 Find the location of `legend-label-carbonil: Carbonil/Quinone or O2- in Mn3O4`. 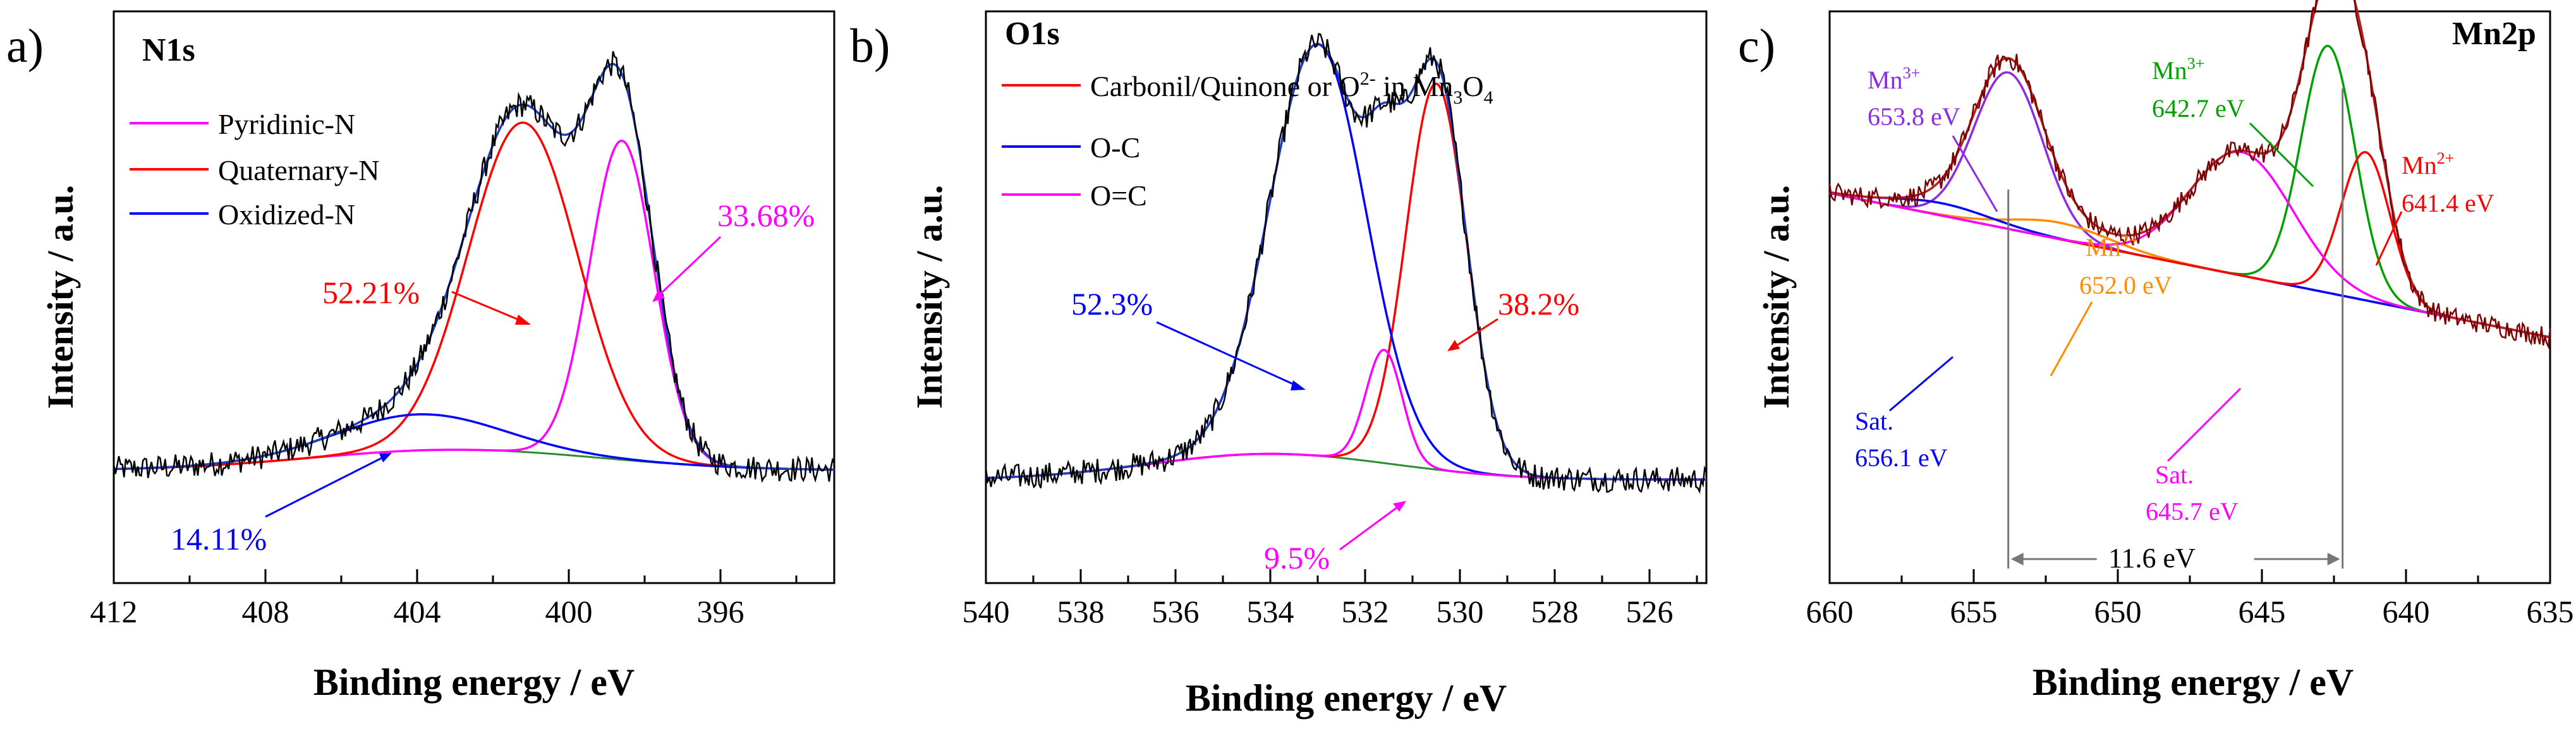

legend-label-carbonil: Carbonil/Quinone or O2- in Mn3O4 is located at coordinates (1292, 88).